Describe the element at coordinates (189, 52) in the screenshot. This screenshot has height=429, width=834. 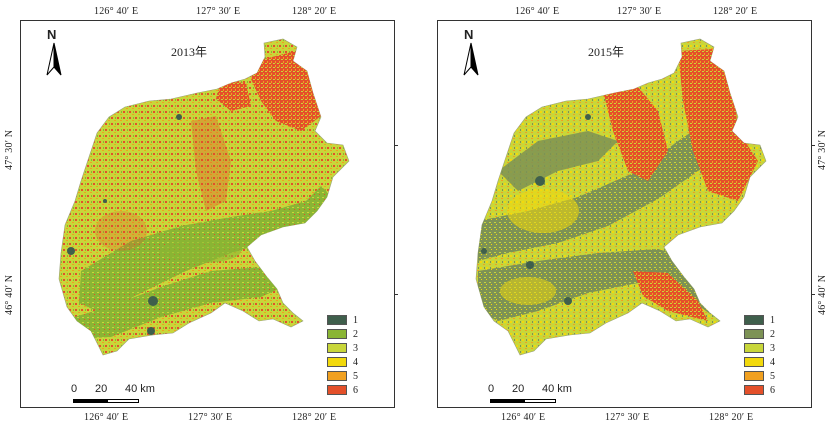
I see `map-title: 2013年` at that location.